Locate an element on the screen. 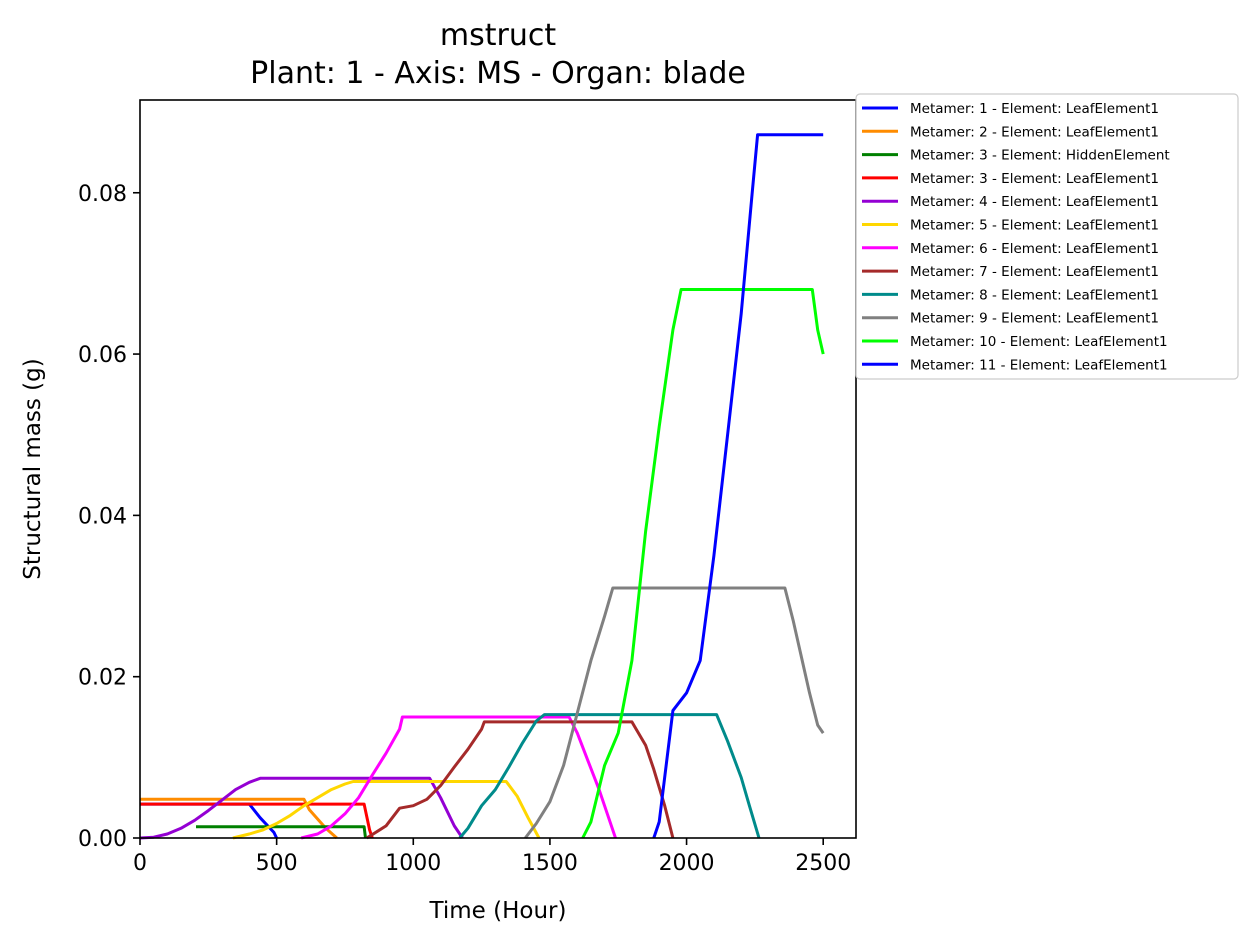  x-tick-label: 1500 is located at coordinates (550, 863).